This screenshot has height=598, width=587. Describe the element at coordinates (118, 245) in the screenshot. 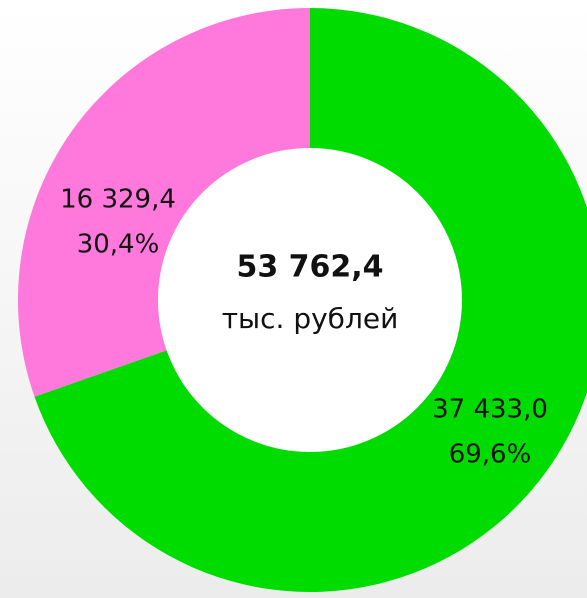

I see `percent-label: 30,4%` at that location.